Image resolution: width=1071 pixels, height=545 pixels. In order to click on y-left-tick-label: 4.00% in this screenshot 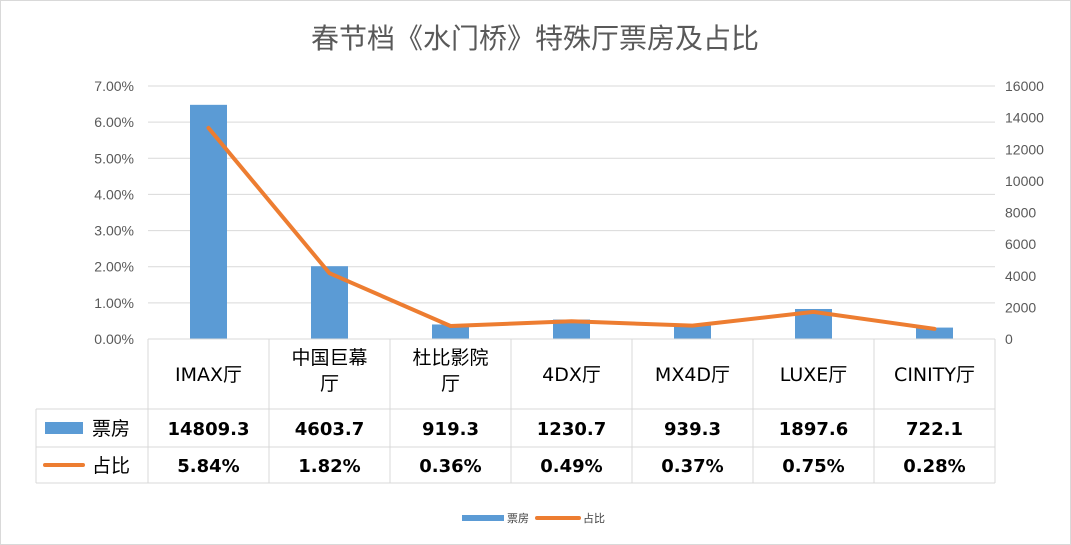, I will do `click(114, 194)`.